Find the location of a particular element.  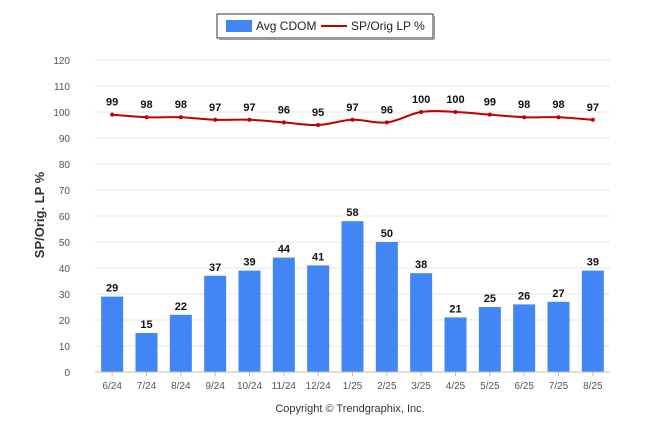

y-tick-label: 10 is located at coordinates (65, 347).